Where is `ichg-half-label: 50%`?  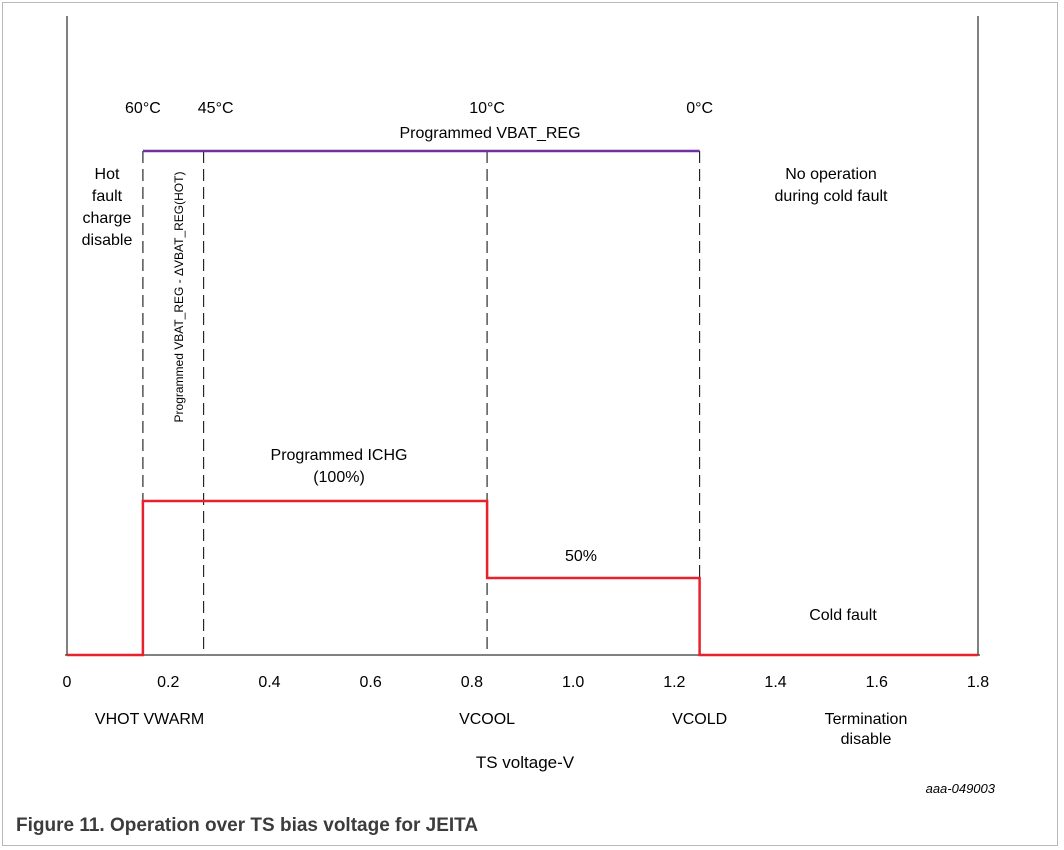
ichg-half-label: 50% is located at coordinates (581, 556).